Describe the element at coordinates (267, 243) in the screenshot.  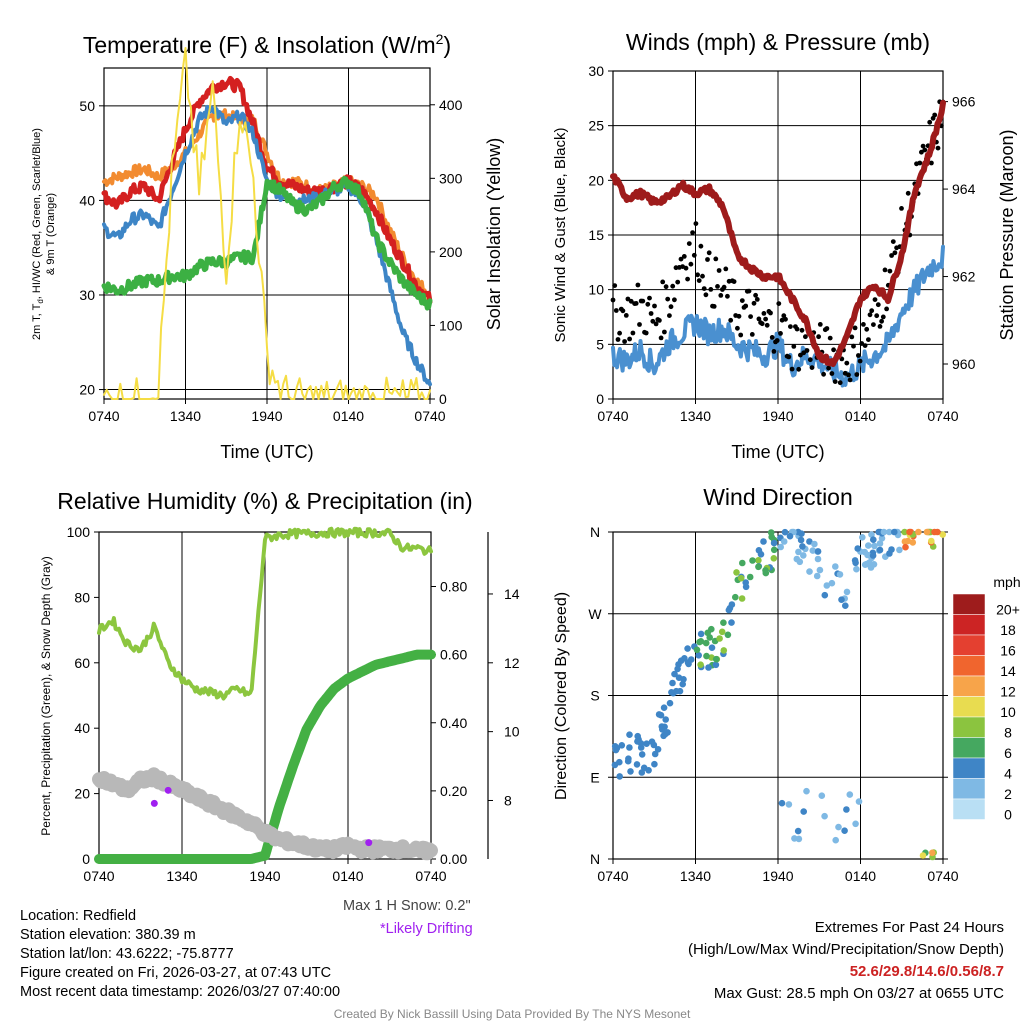
I see `temp-series-dew-point` at that location.